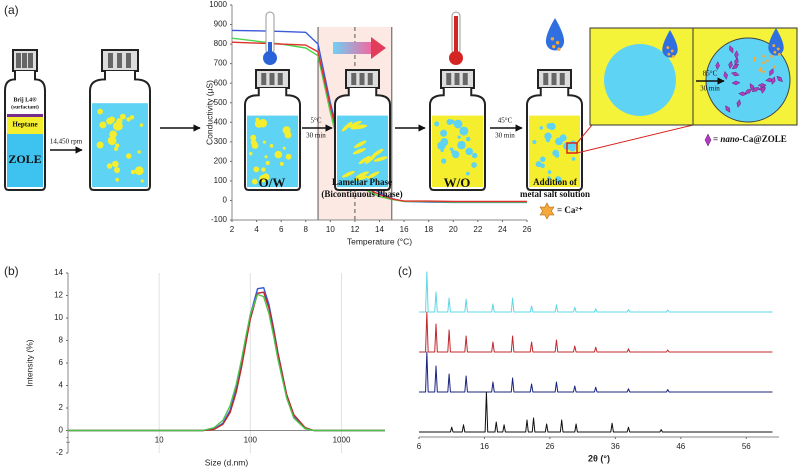 This screenshot has height=469, width=800. What do you see at coordinates (209, 112) in the screenshot?
I see `y-axis-title: Conductivity (μS)` at bounding box center [209, 112].